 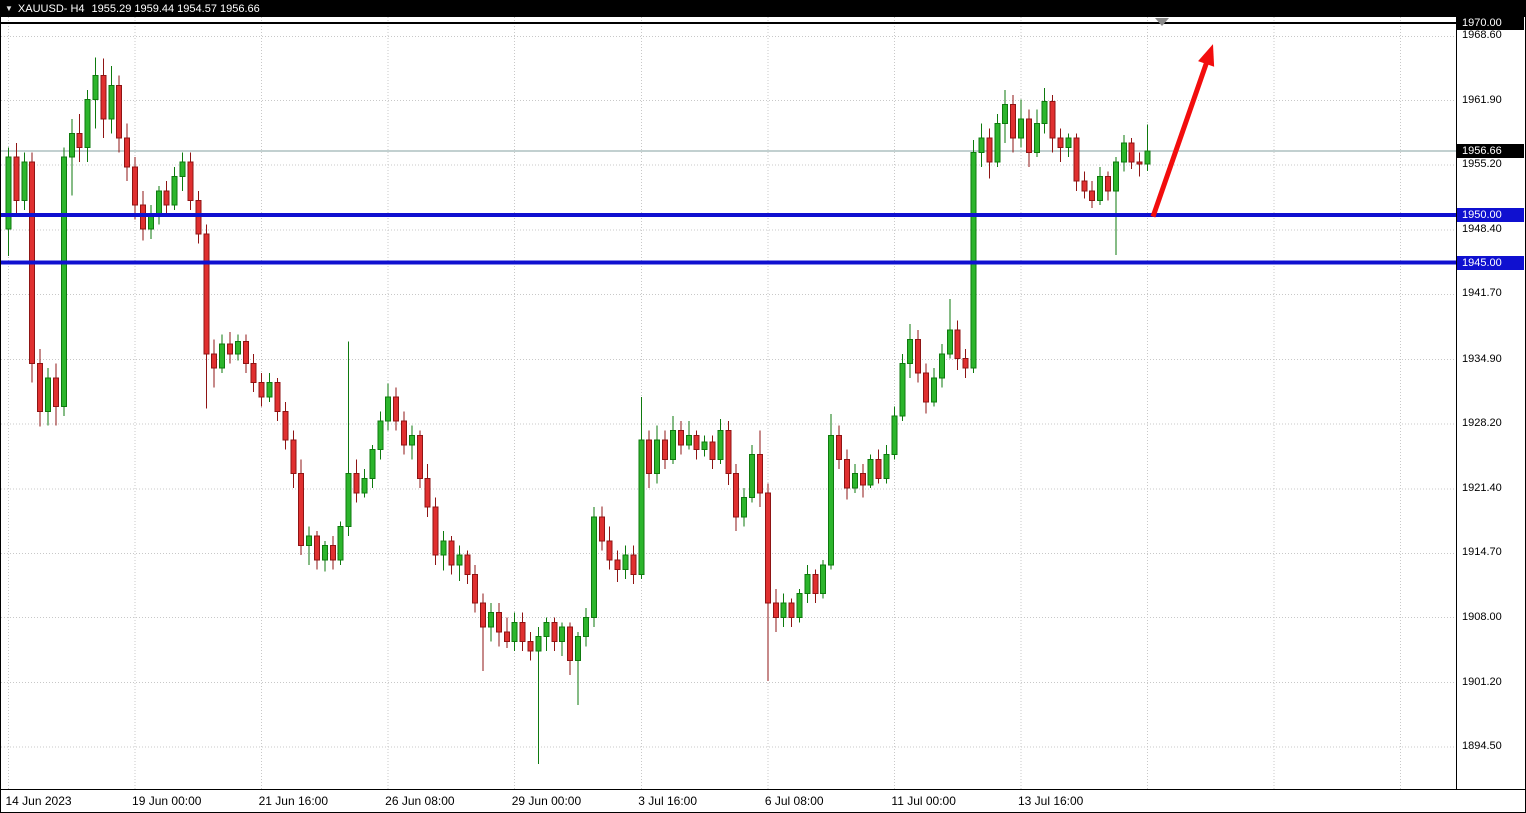 I want to click on trend-arrow-line, so click(x=1181, y=136).